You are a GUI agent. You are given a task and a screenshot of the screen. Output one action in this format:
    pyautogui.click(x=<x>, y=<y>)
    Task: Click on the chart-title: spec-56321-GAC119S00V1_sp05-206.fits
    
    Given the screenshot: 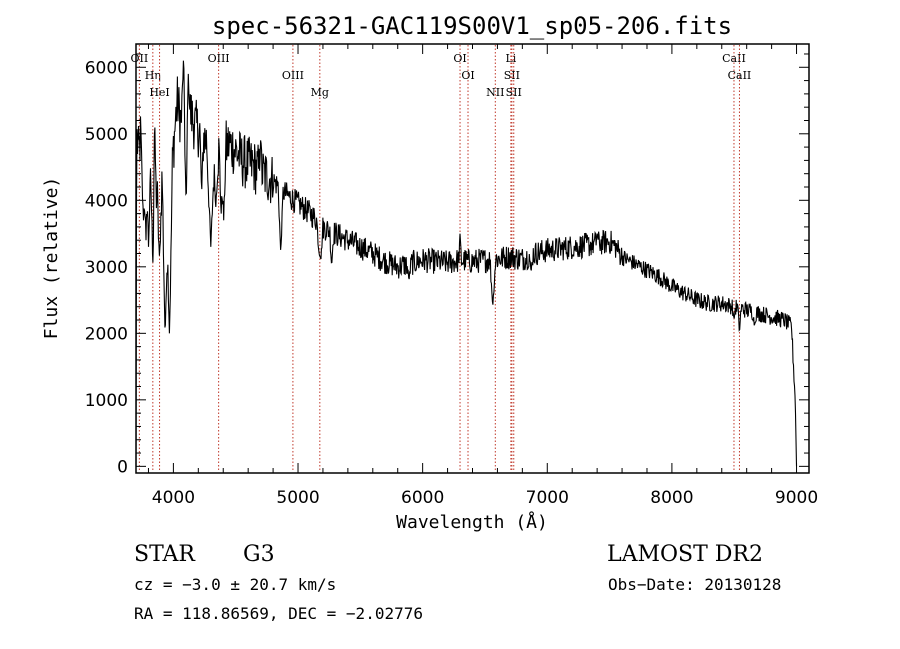 What is the action you would take?
    pyautogui.click(x=472, y=26)
    